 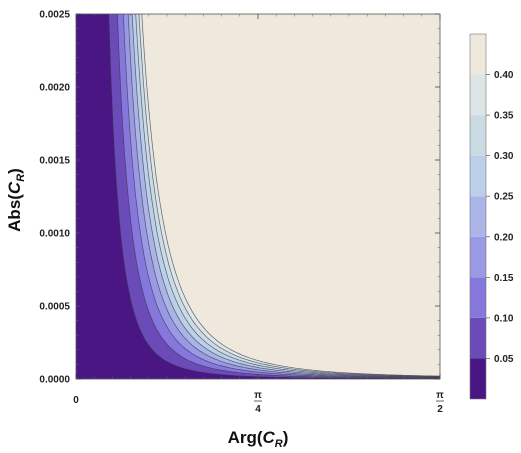 What do you see at coordinates (258, 439) in the screenshot?
I see `x-axis-title: Arg(CR)` at bounding box center [258, 439].